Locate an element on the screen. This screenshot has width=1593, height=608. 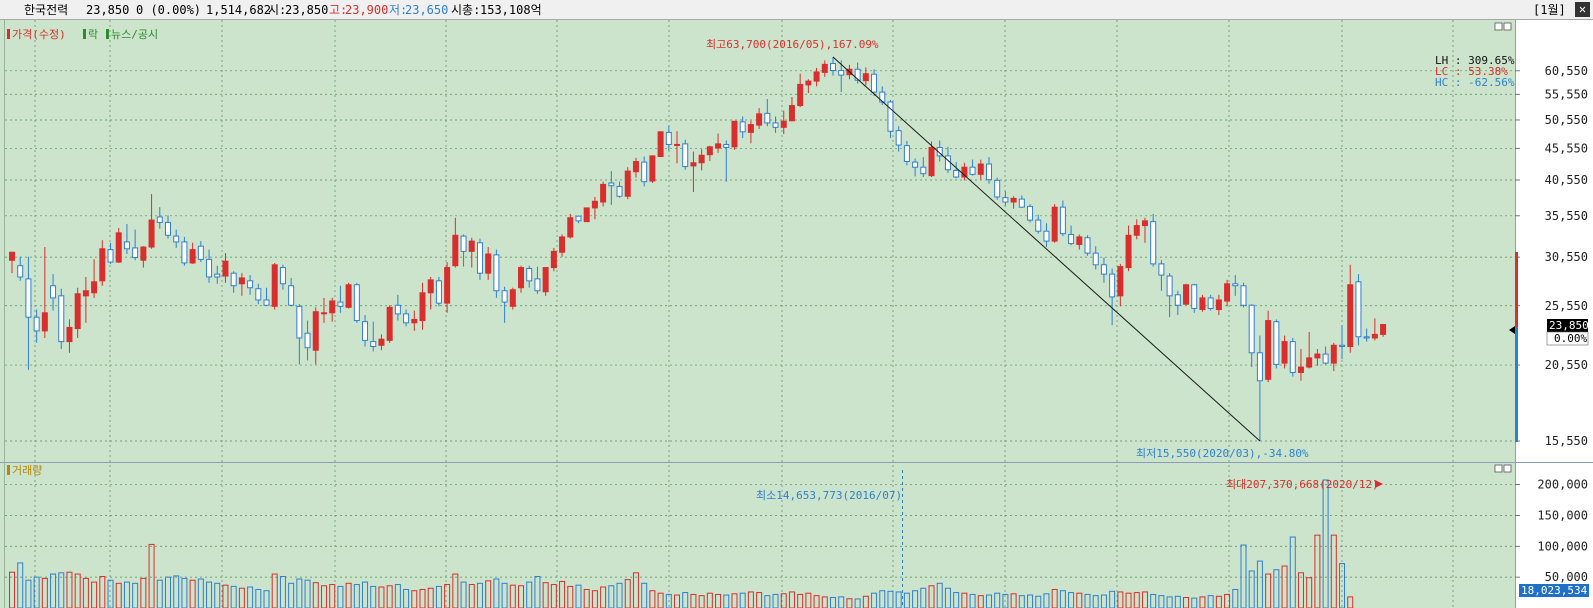
volume-legend: 거래량 is located at coordinates (24, 470).